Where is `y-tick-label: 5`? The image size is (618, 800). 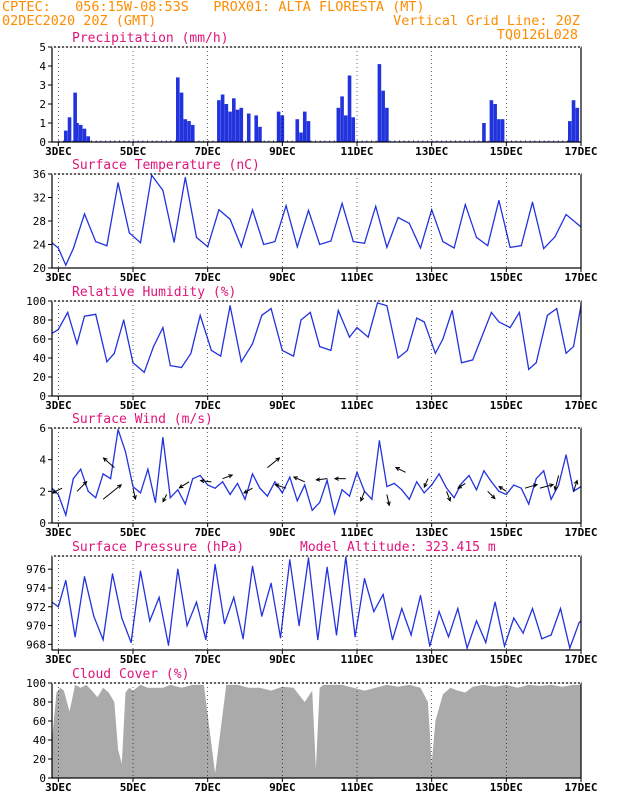
y-tick-label: 5 is located at coordinates (42, 47).